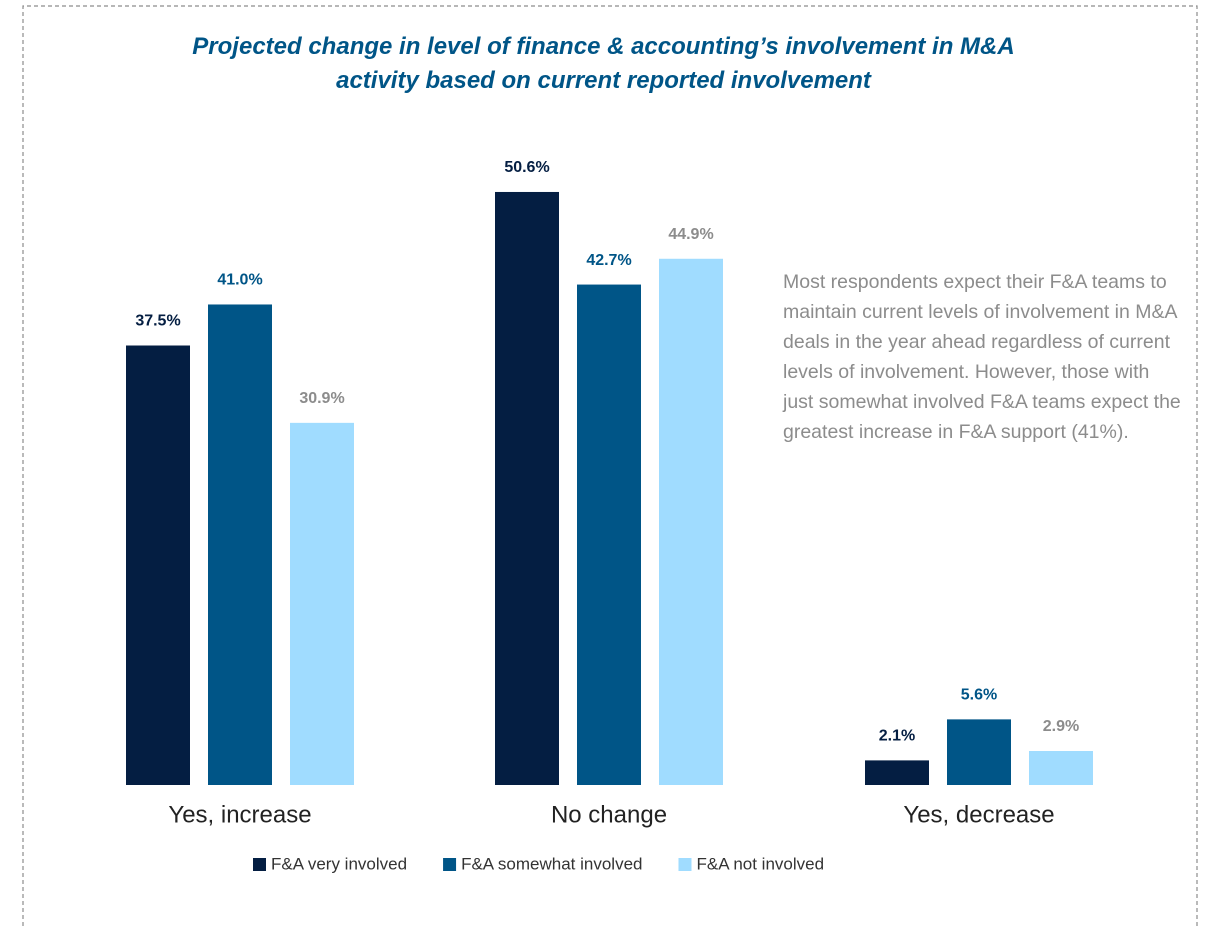 The image size is (1207, 926). Describe the element at coordinates (897, 736) in the screenshot. I see `data-label: 2.1%` at that location.